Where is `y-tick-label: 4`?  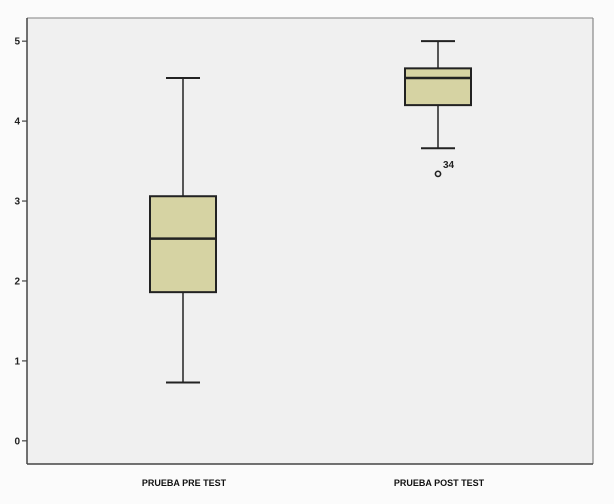
y-tick-label: 4 is located at coordinates (17, 122).